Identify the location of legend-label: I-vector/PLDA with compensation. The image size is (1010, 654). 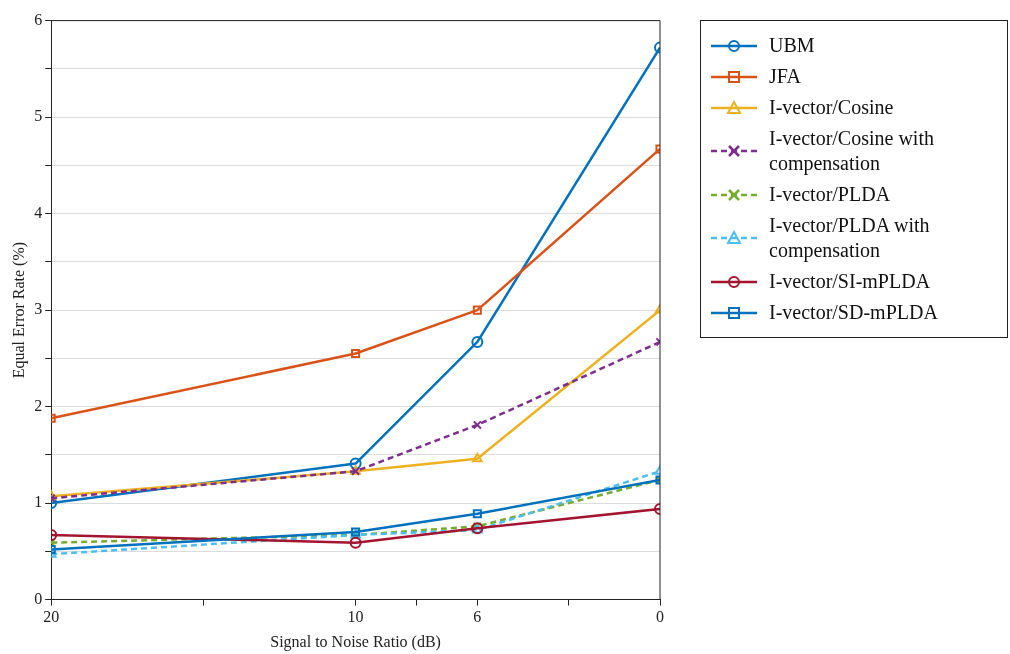
(850, 238).